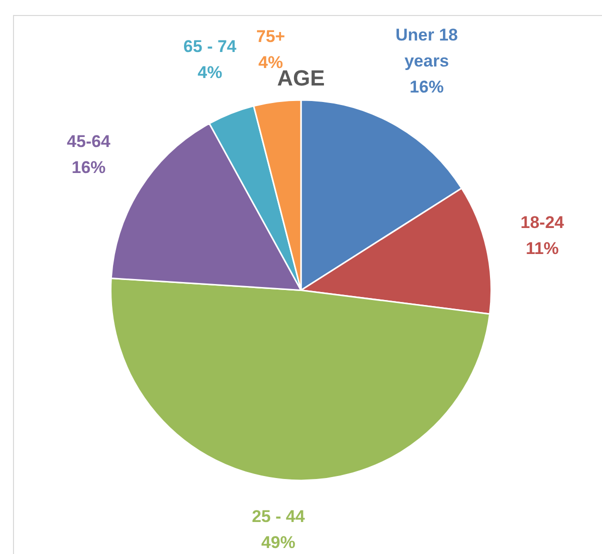  Describe the element at coordinates (279, 516) in the screenshot. I see `slice-label: 25 - 44` at that location.